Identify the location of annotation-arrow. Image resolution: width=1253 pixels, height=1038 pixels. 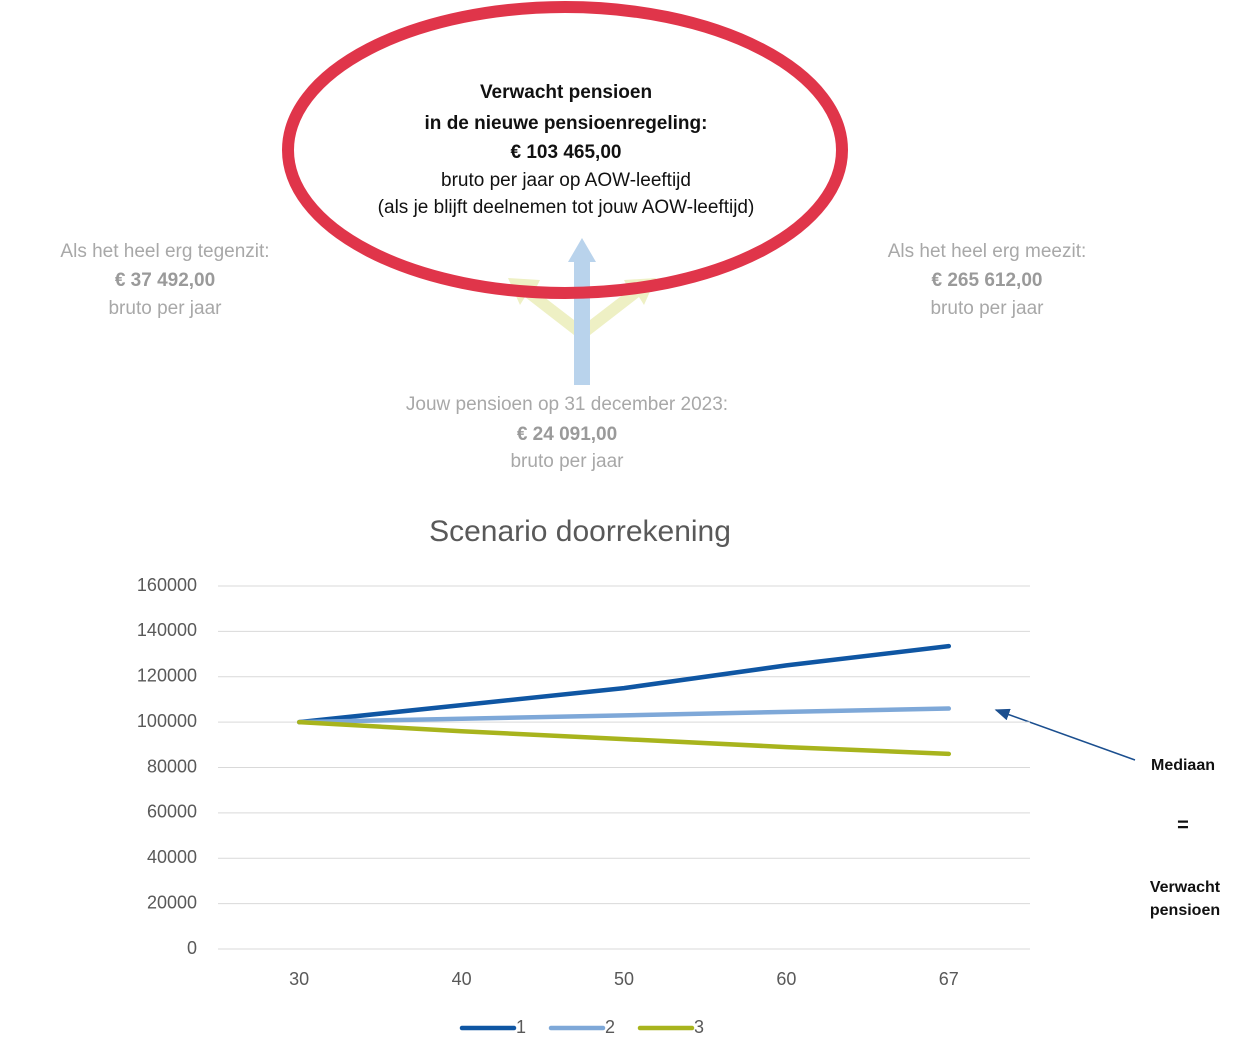
(1065, 734).